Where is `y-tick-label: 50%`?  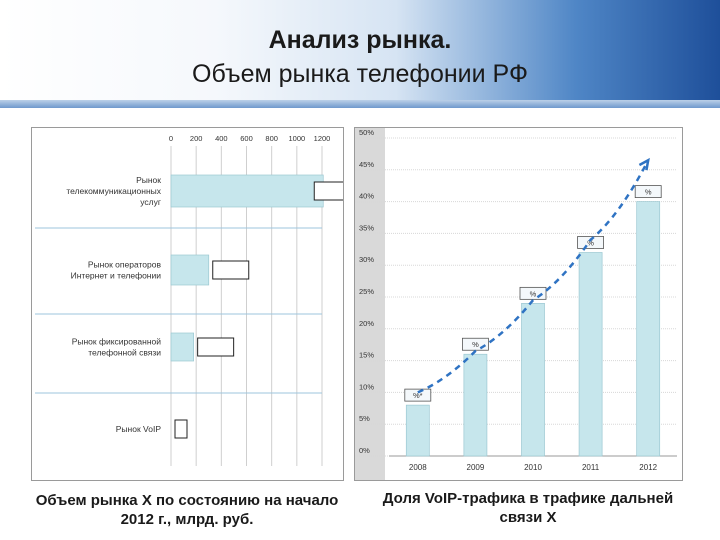 y-tick-label: 50% is located at coordinates (366, 132).